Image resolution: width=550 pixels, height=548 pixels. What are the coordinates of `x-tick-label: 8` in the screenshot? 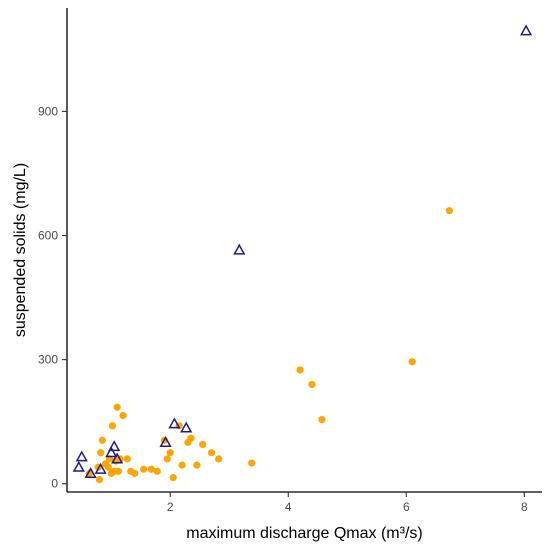 It's located at (524, 507).